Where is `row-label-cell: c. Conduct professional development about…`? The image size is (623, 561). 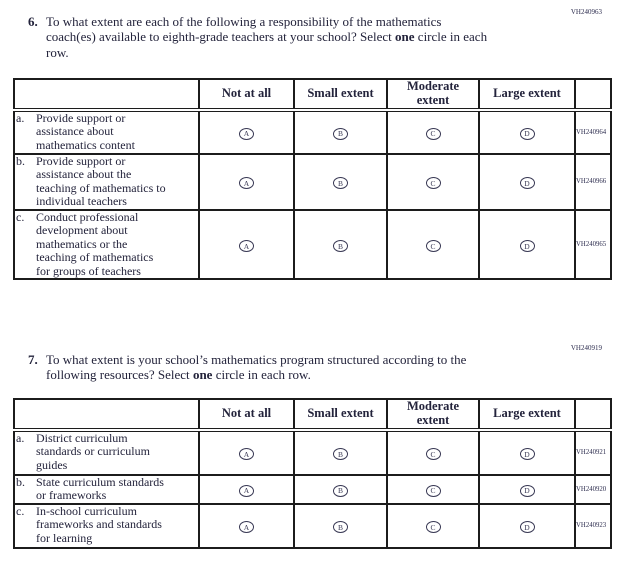 row-label-cell: c. Conduct professional development about… is located at coordinates (106, 244).